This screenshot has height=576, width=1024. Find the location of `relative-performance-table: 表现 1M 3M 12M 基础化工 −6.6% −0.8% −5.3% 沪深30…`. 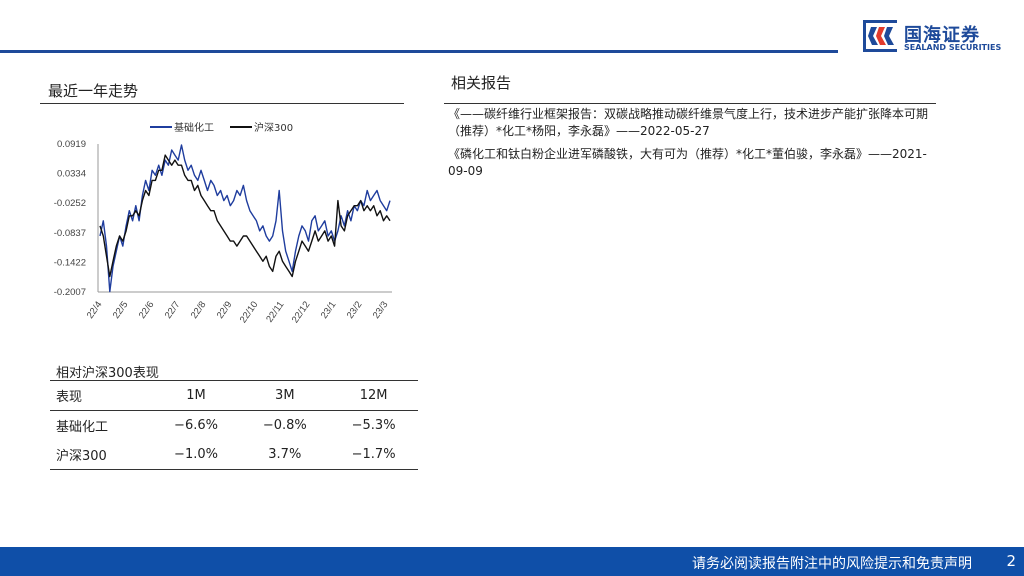

relative-performance-table: 表现 1M 3M 12M 基础化工 −6.6% −0.8% −5.3% 沪深30… is located at coordinates (234, 425).